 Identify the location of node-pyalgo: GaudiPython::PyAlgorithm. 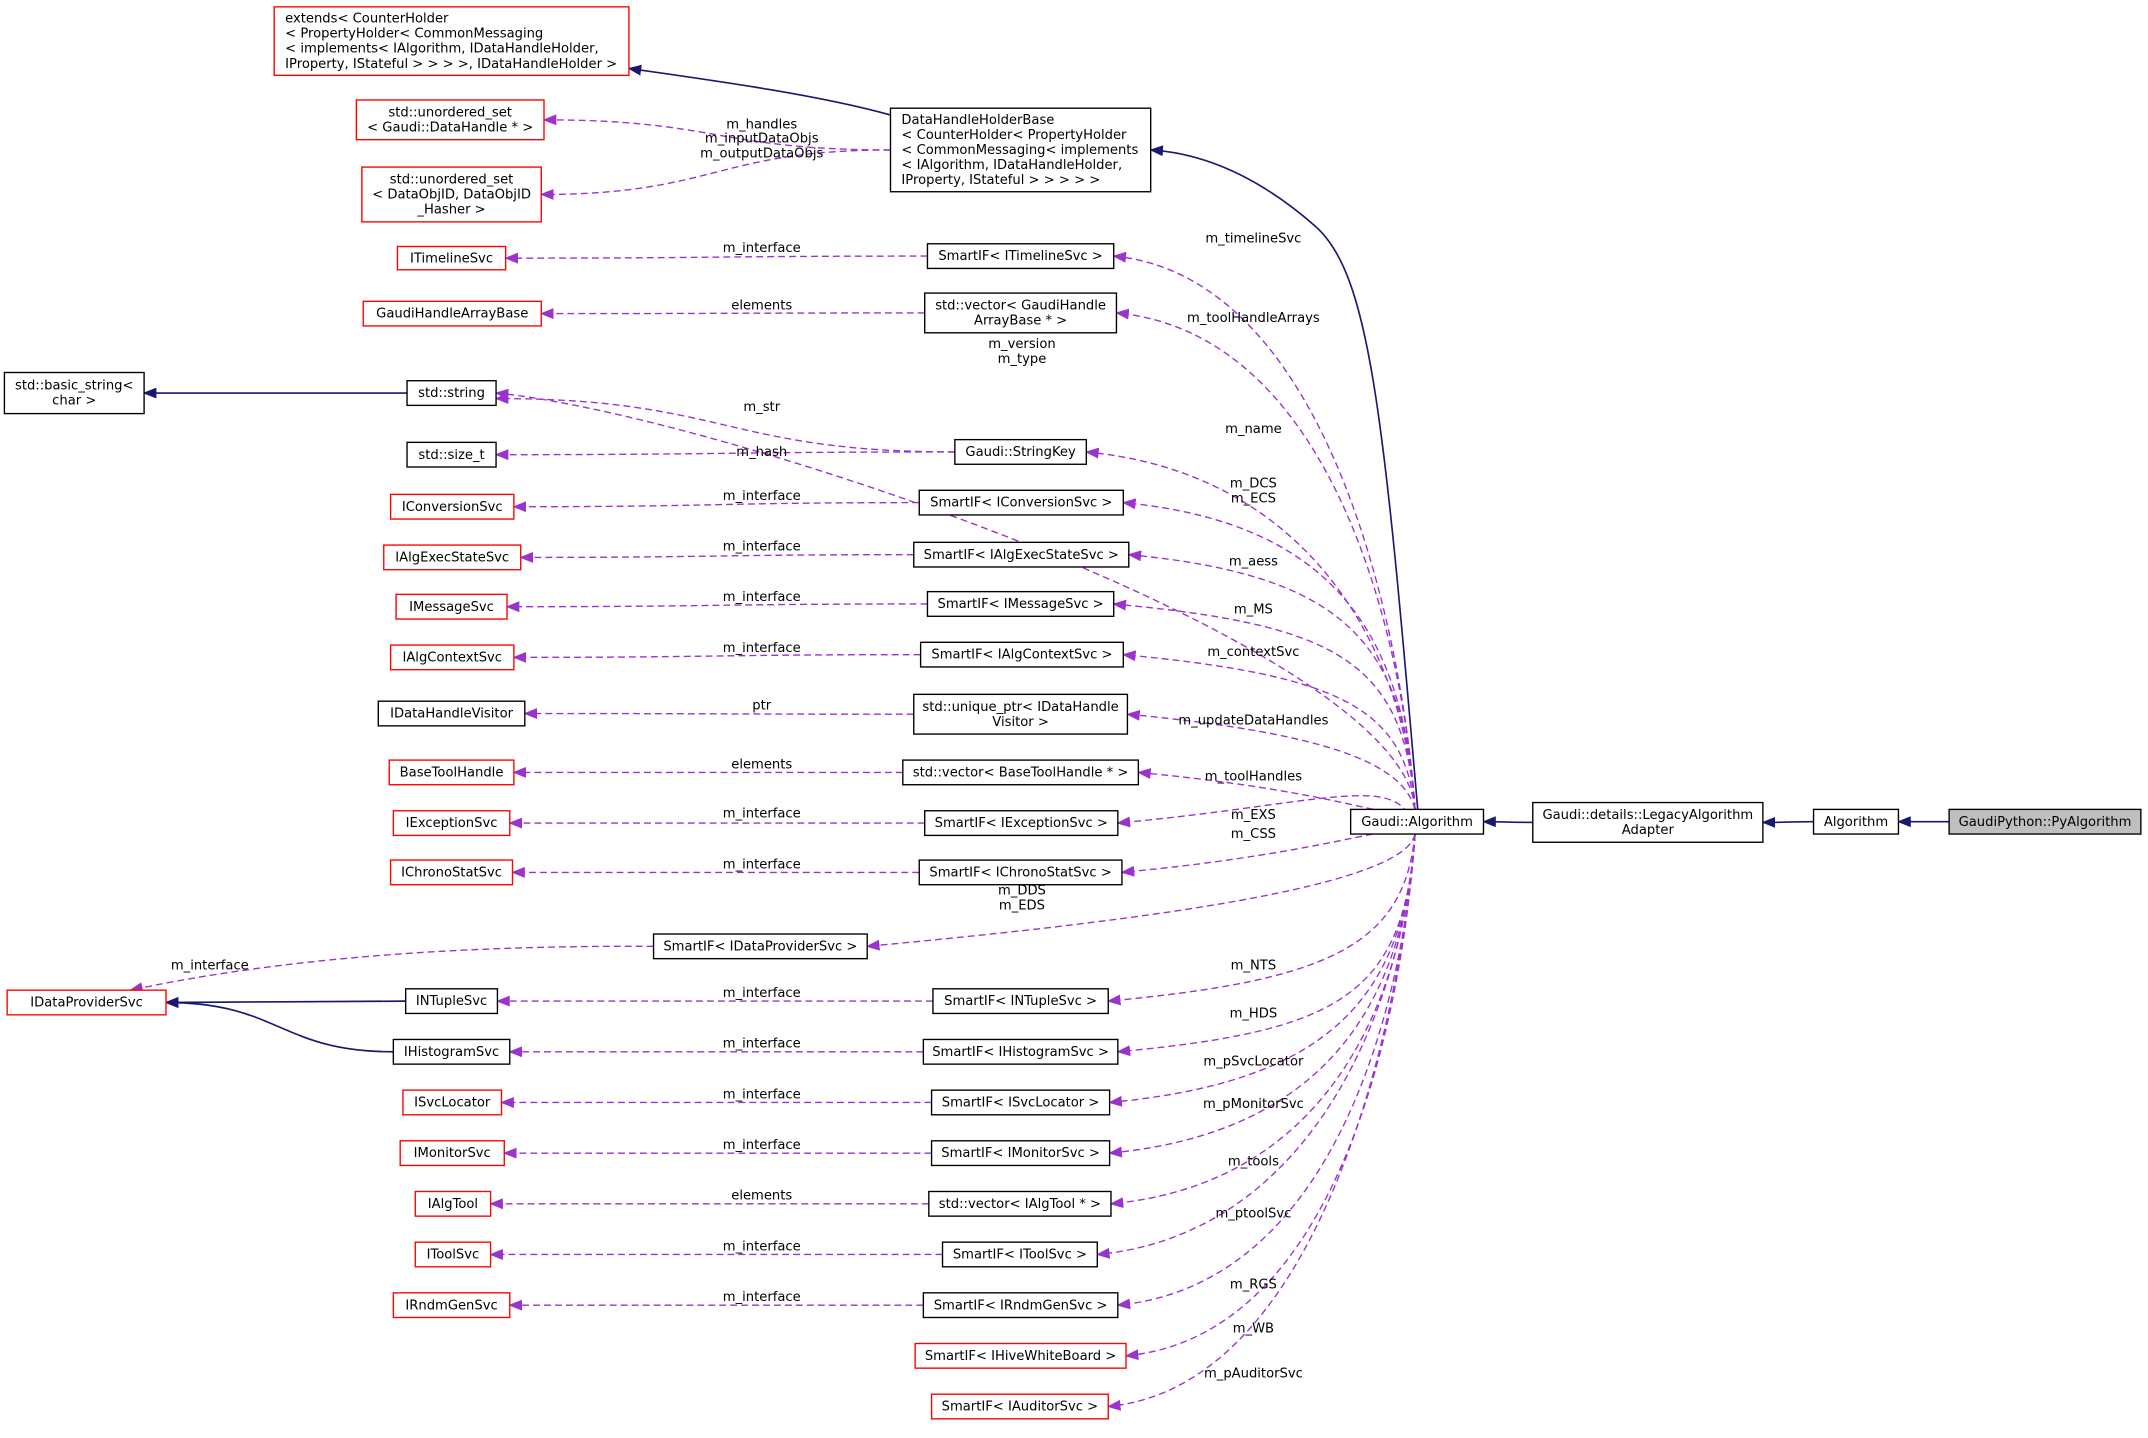
(2045, 821).